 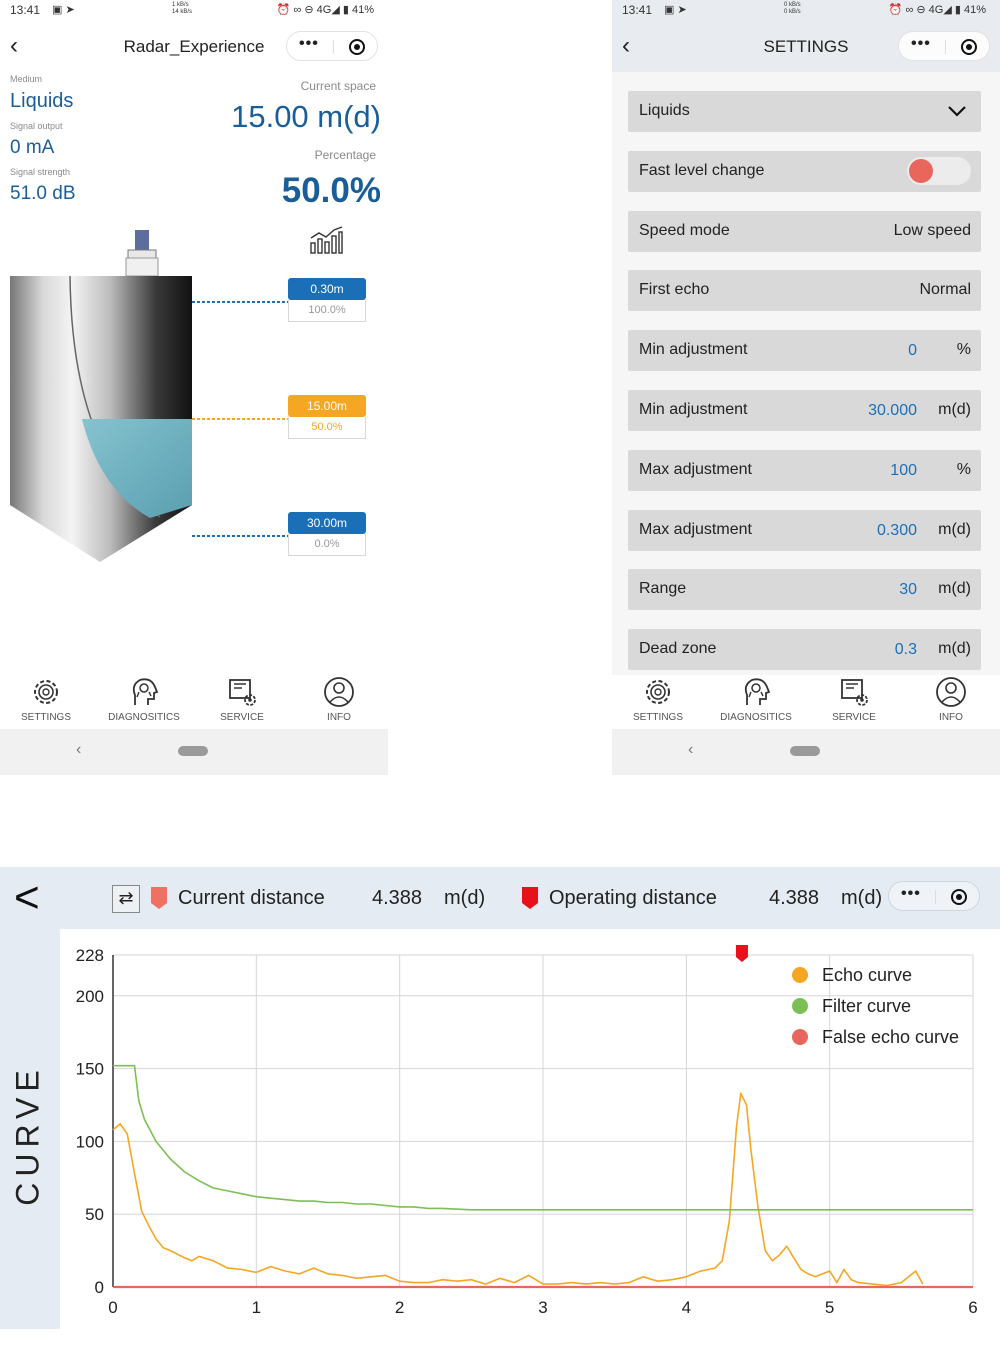 I want to click on radar-sensor, so click(x=142, y=240).